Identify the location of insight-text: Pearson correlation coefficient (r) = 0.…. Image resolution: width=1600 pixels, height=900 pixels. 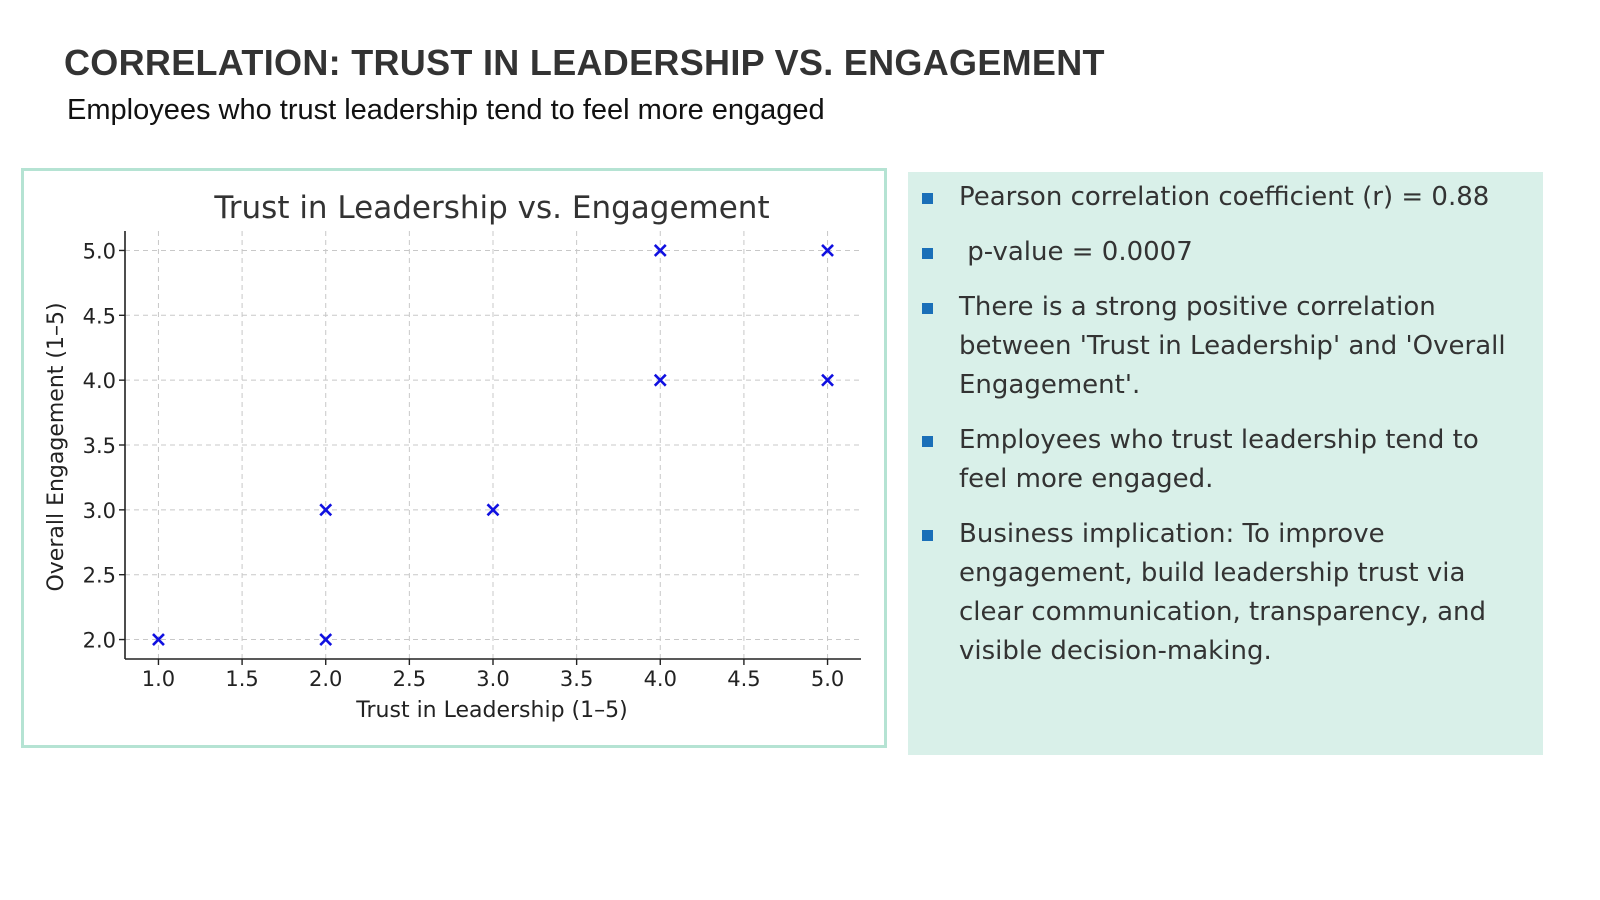
(1224, 197).